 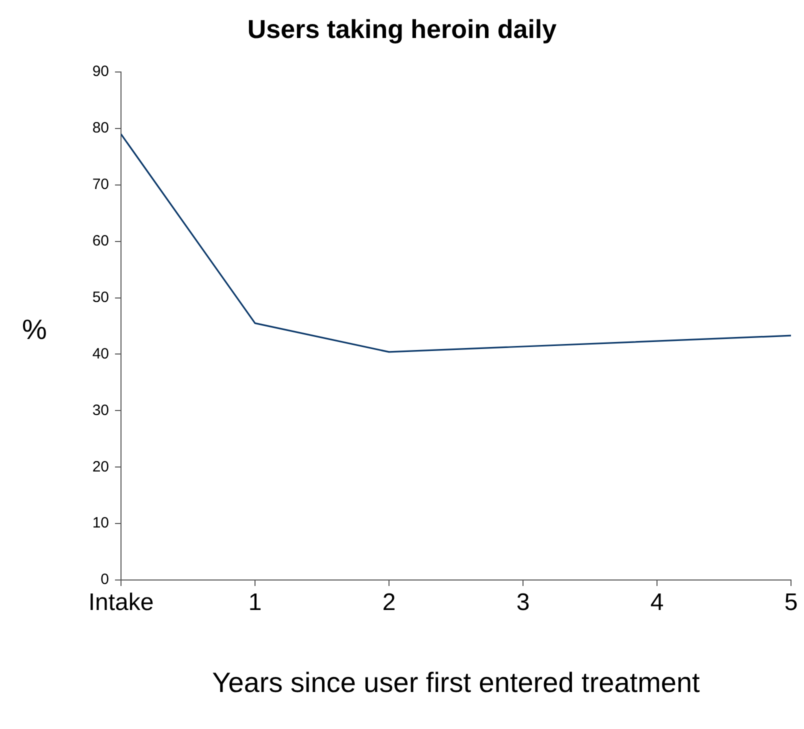 What do you see at coordinates (100, 353) in the screenshot?
I see `y-tick-label: 40` at bounding box center [100, 353].